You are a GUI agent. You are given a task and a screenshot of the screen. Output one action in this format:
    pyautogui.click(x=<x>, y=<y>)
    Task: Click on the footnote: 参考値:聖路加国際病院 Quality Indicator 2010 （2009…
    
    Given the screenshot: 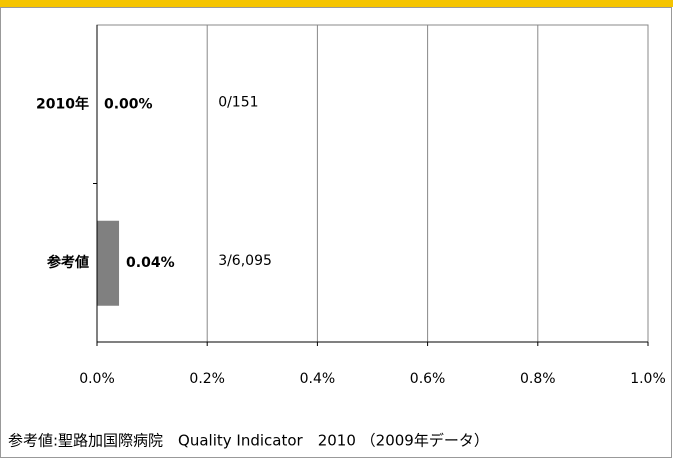 What is the action you would take?
    pyautogui.click(x=248, y=441)
    